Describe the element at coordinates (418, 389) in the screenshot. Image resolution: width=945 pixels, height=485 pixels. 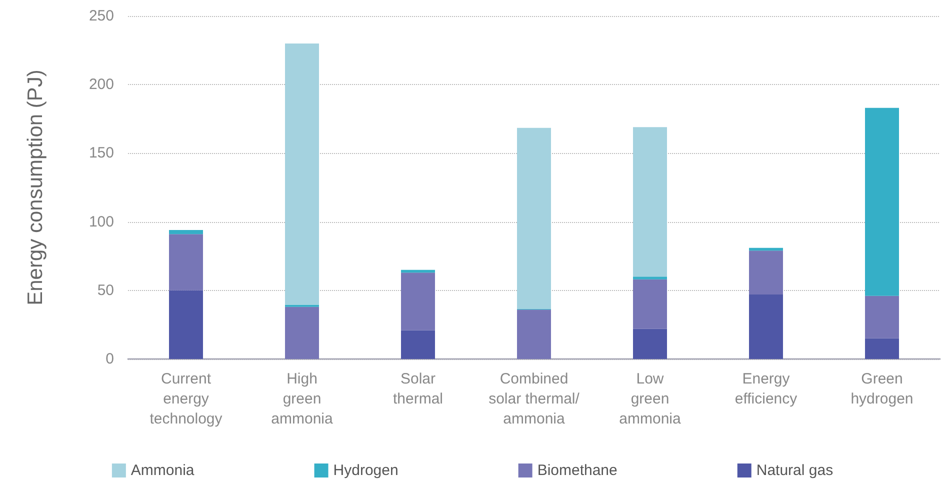
I see `x-tick-label: Solar thermal` at that location.